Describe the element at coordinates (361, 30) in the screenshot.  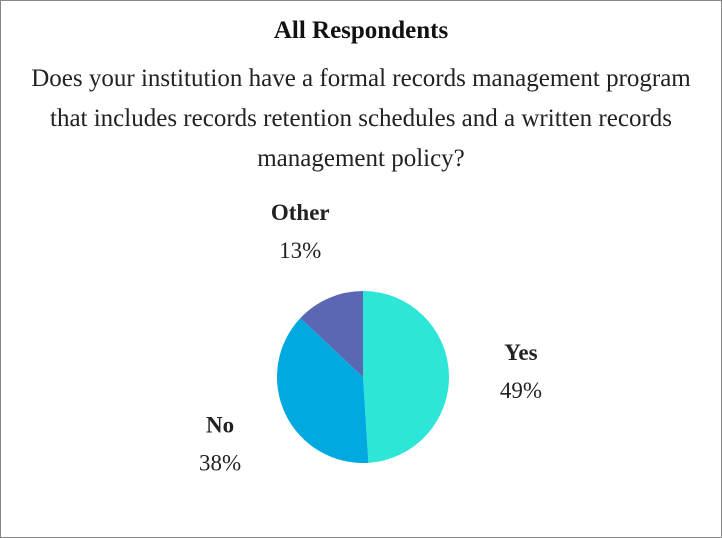
I see `chart-title: All Respondents` at that location.